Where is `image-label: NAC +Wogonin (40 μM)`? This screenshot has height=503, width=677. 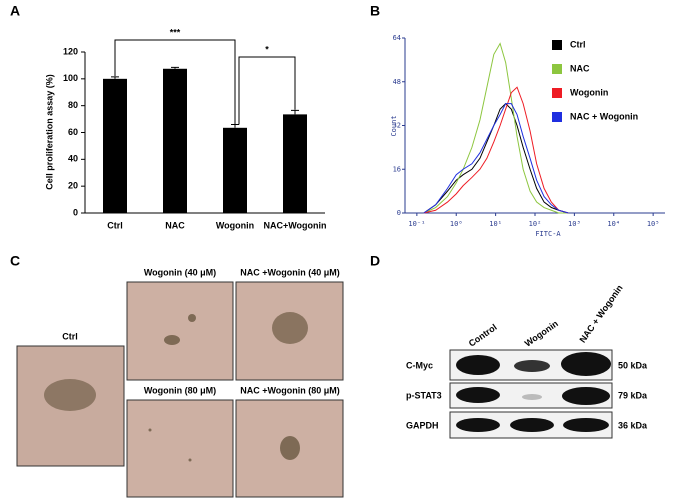
image-label: NAC +Wogonin (40 μM) is located at coordinates (290, 272).